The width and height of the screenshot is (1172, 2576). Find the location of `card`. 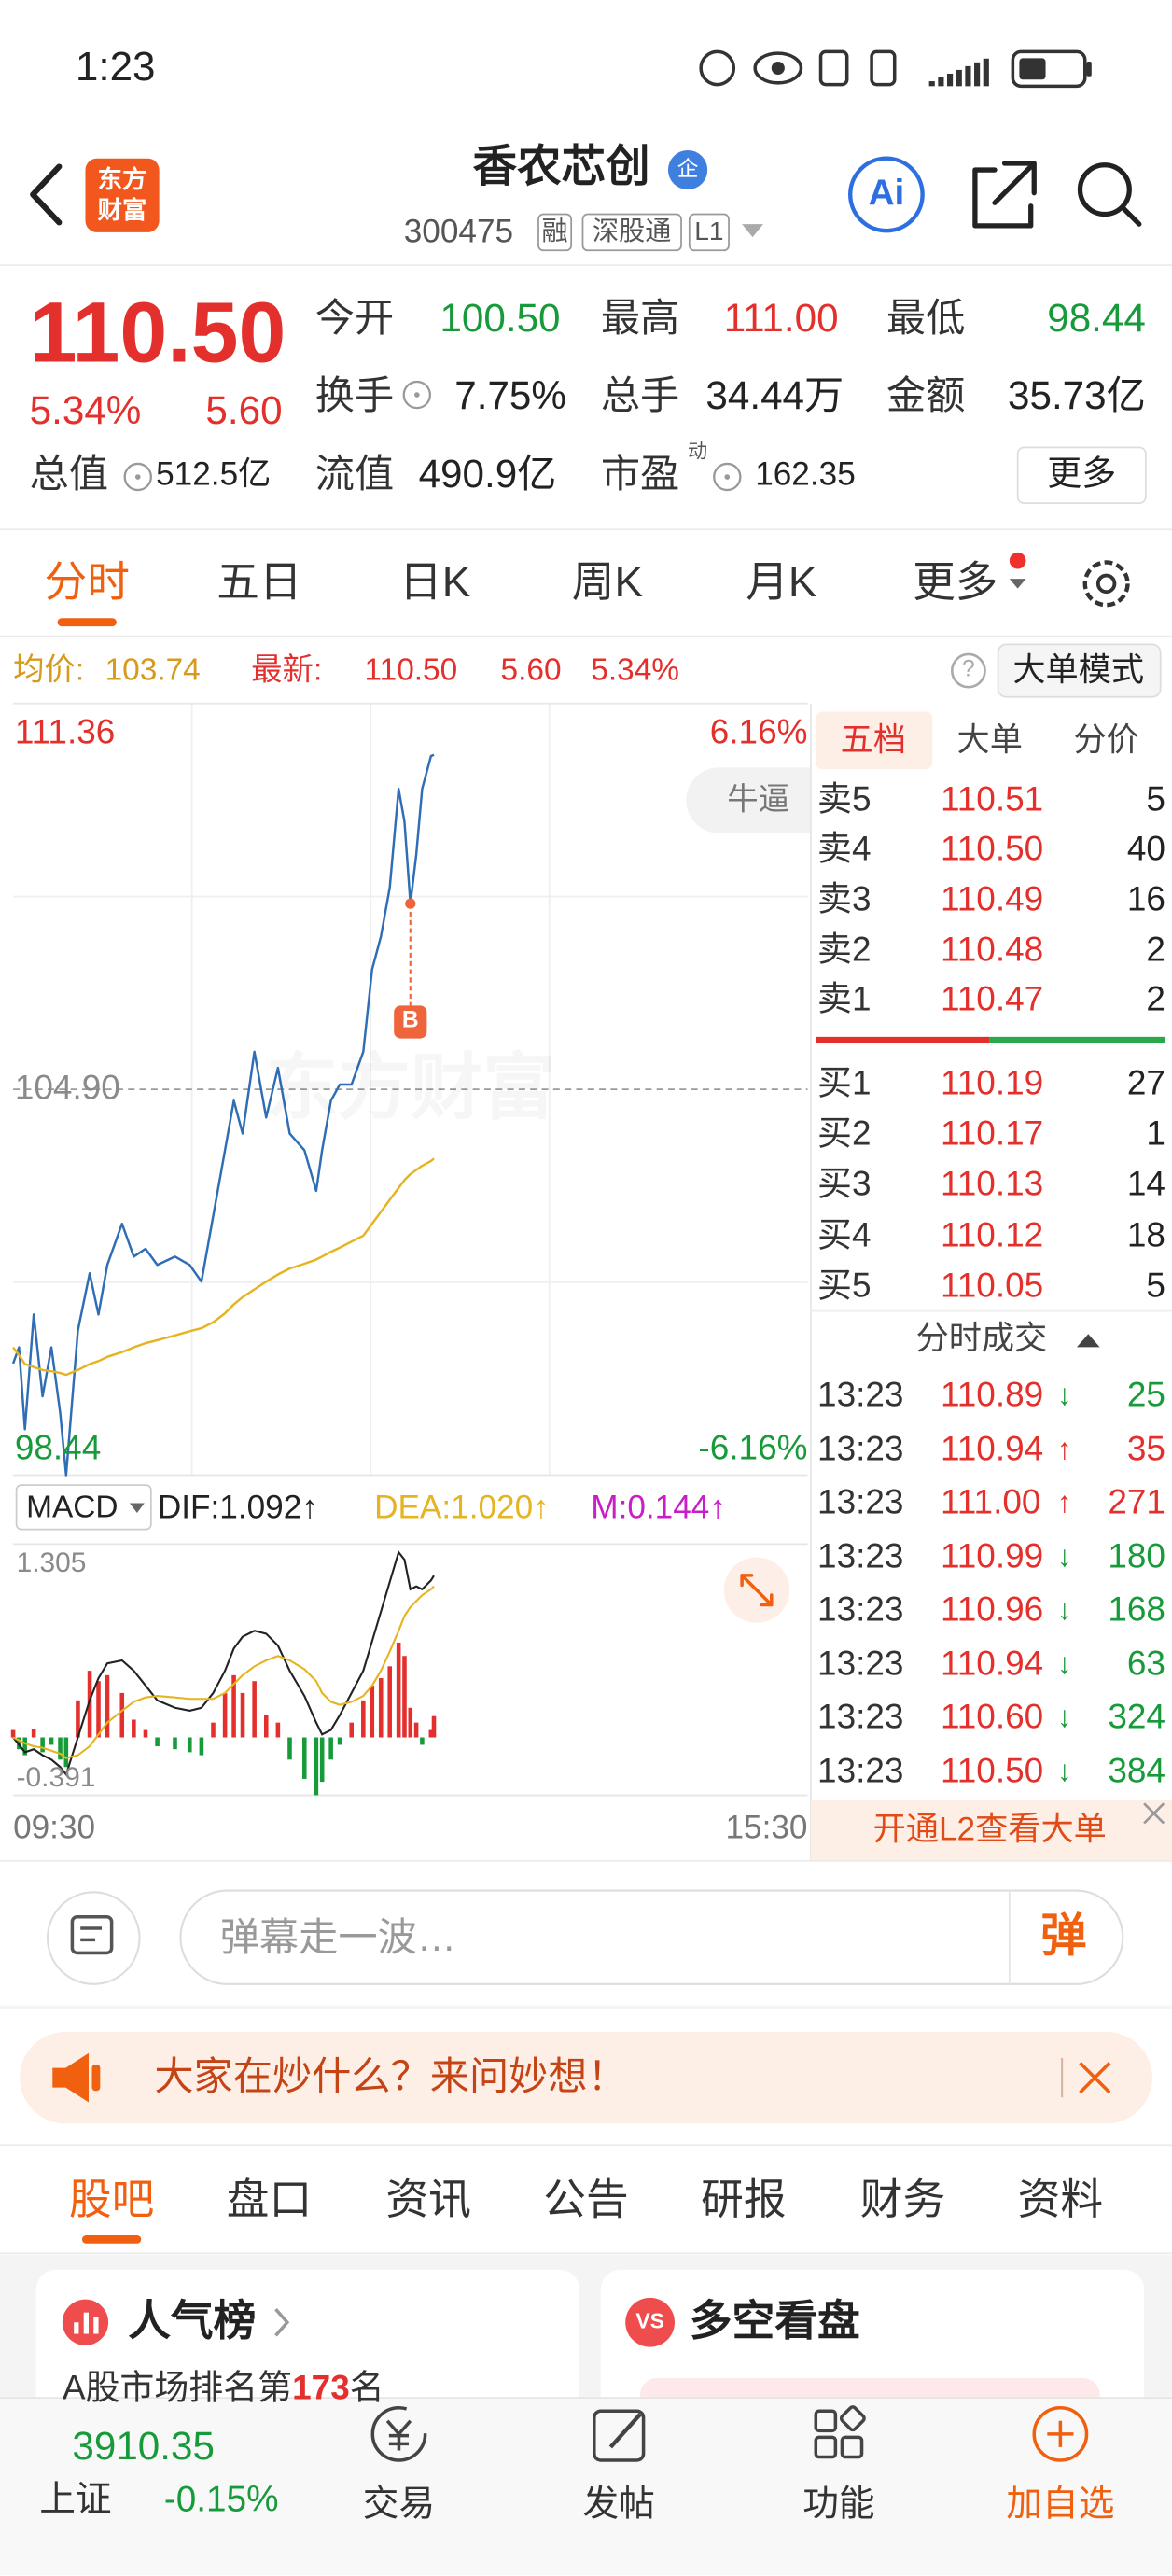

card is located at coordinates (307, 2351).